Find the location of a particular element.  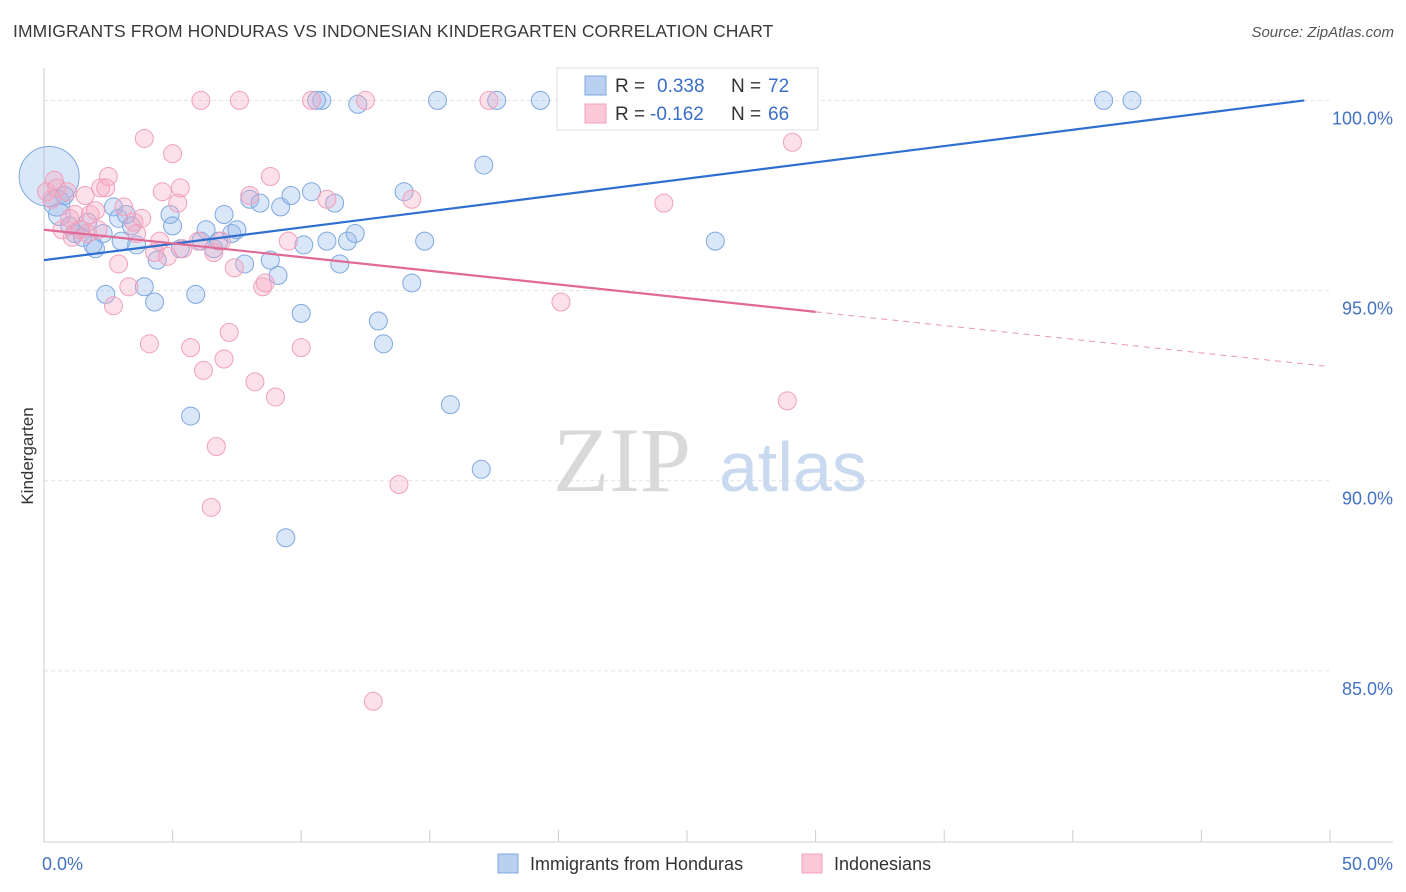

chart-source: Source: ZipAtlas.com is located at coordinates (1322, 32).